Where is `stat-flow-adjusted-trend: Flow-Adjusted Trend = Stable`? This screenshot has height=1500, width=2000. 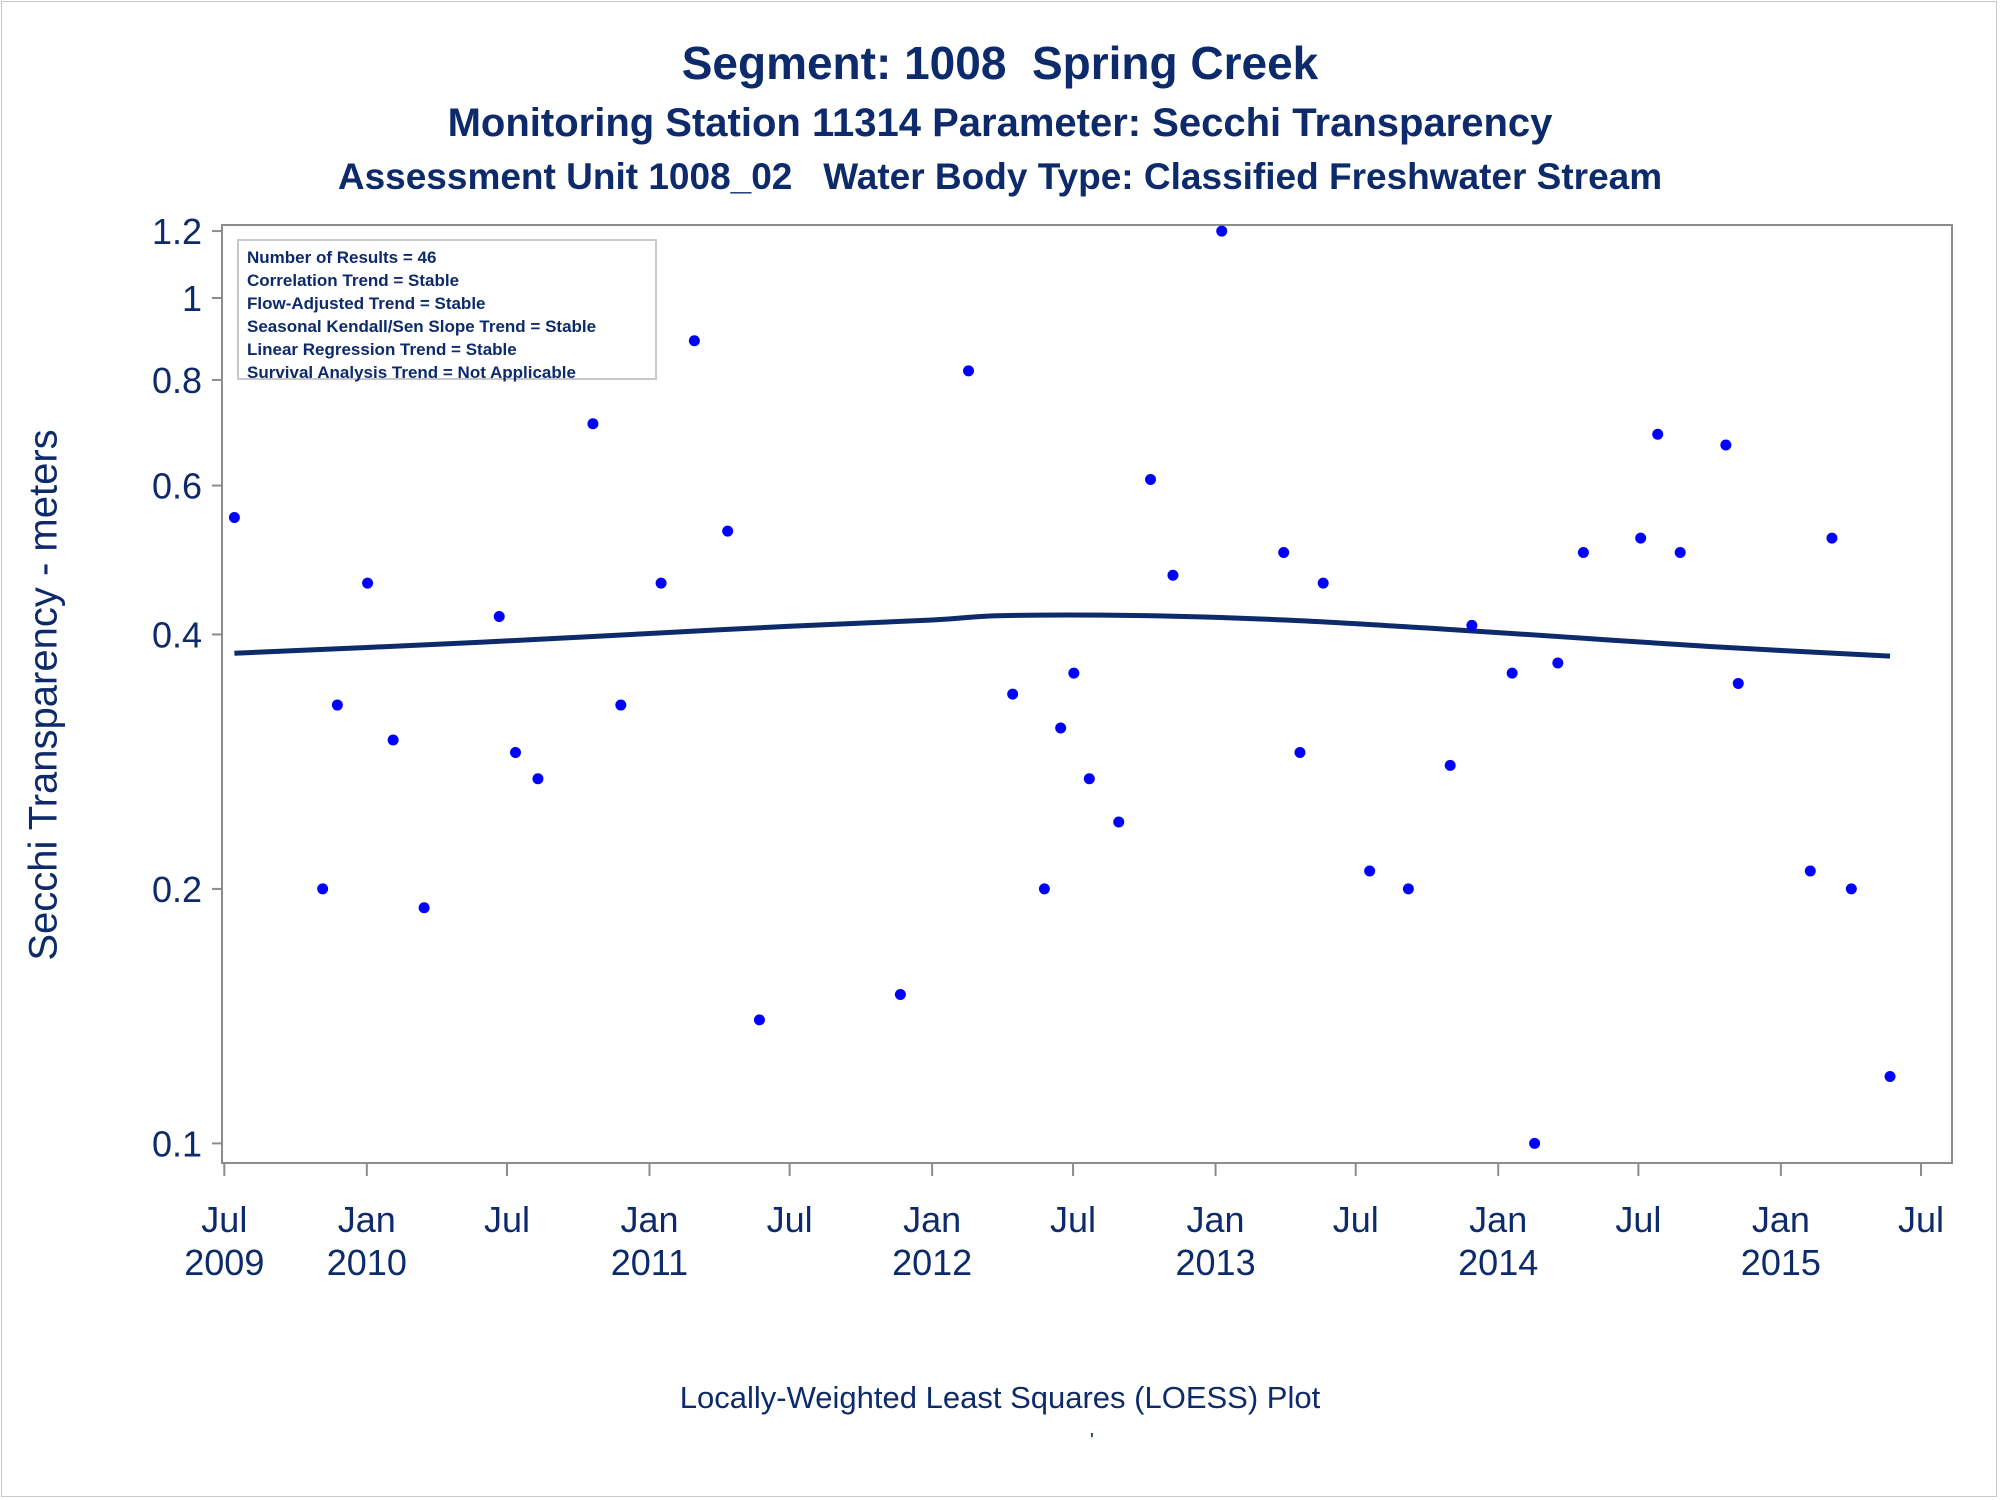 stat-flow-adjusted-trend: Flow-Adjusted Trend = Stable is located at coordinates (366, 303).